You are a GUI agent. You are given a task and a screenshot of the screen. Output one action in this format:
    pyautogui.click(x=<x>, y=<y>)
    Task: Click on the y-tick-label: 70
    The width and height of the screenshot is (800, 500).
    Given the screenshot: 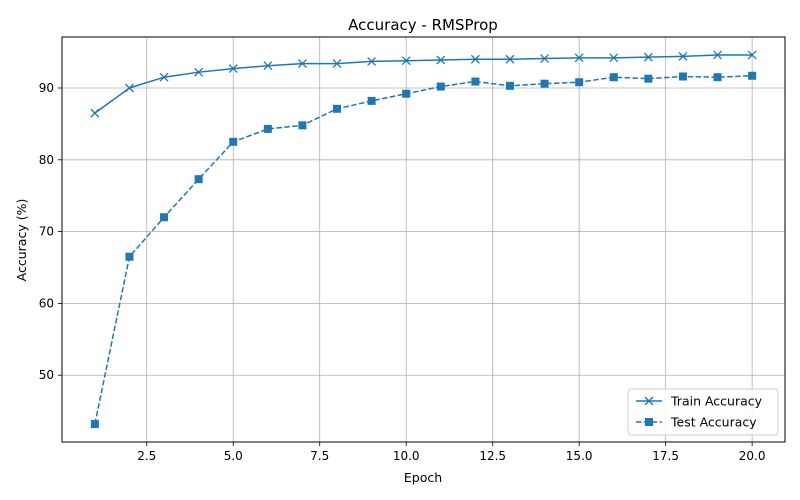 What is the action you would take?
    pyautogui.click(x=46, y=232)
    